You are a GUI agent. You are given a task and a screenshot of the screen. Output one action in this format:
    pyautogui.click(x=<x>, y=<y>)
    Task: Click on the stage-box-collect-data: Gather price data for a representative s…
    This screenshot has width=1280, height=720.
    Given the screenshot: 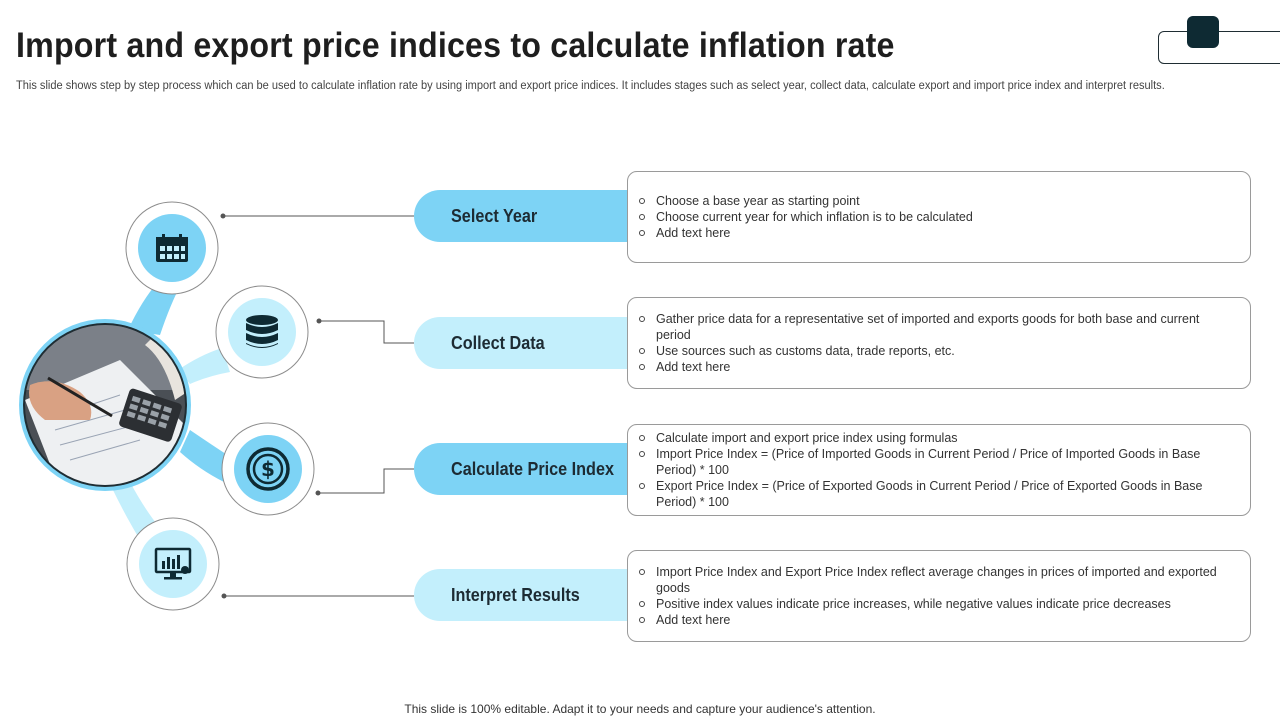 What is the action you would take?
    pyautogui.click(x=939, y=343)
    